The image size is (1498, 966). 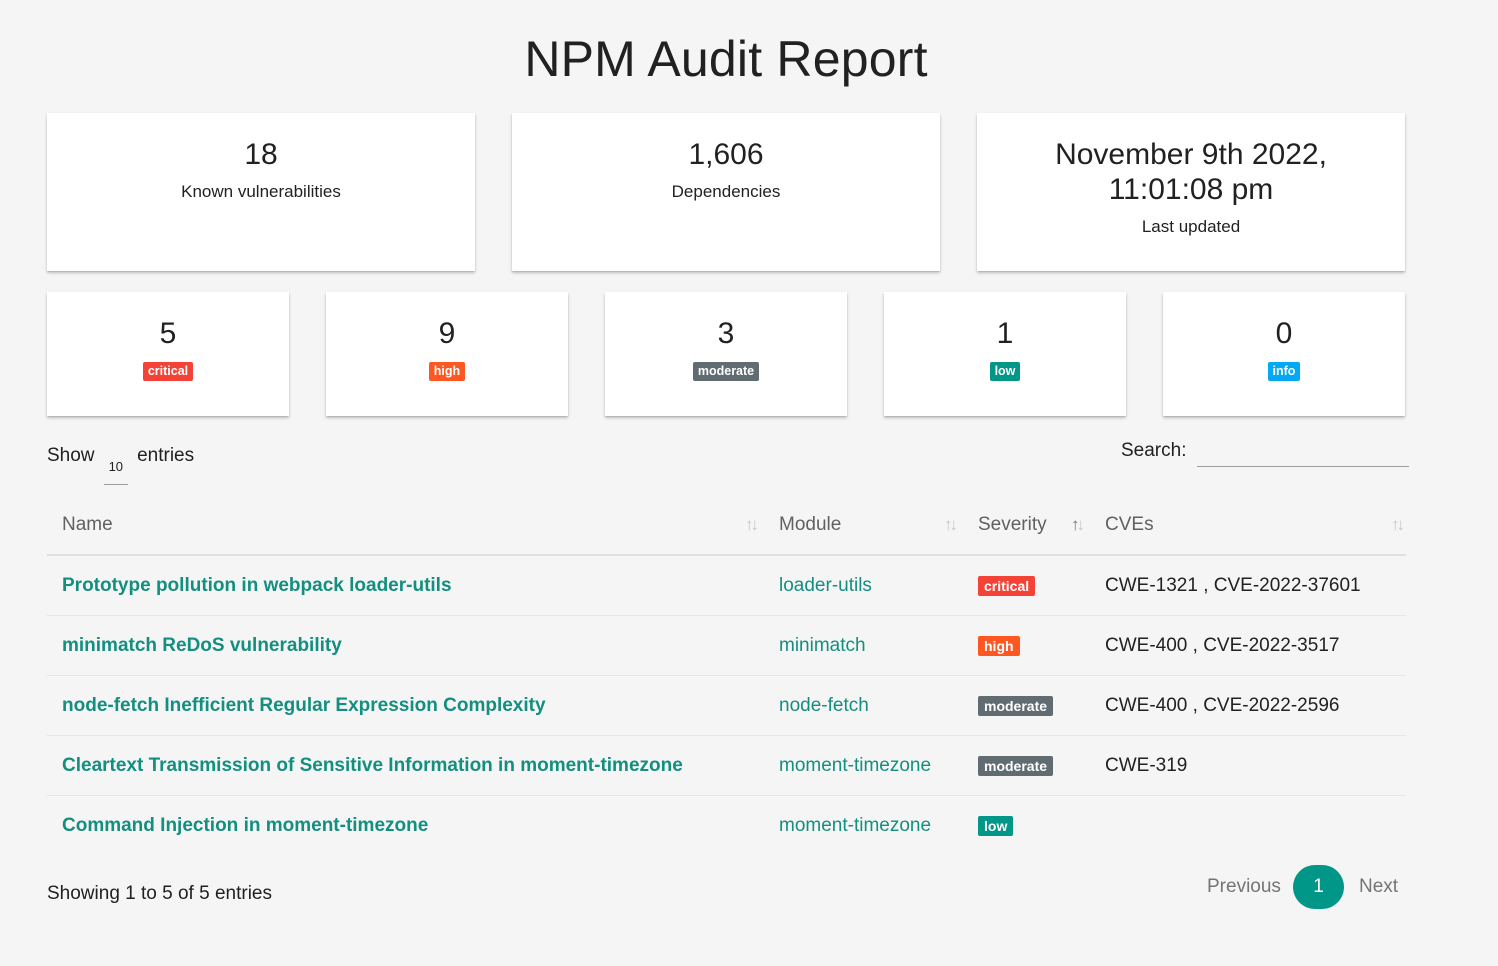 I want to click on low-count: 1, so click(x=1005, y=333).